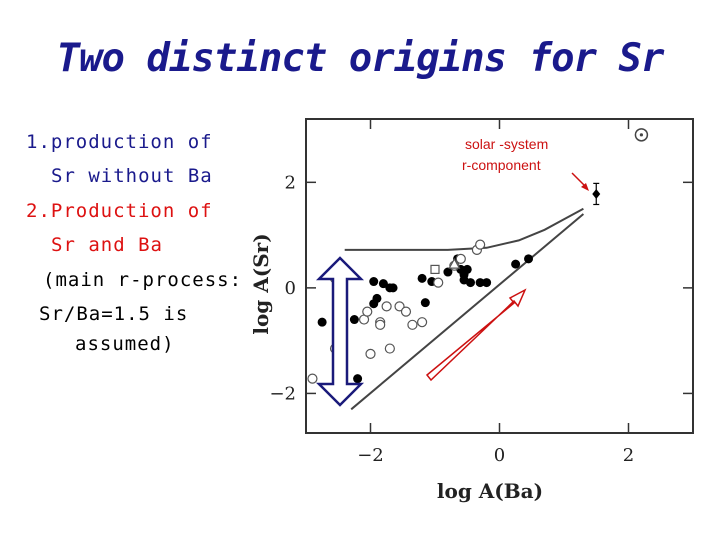 The image size is (720, 540). Describe the element at coordinates (464, 229) in the screenshot. I see `upper-curve-line` at that location.